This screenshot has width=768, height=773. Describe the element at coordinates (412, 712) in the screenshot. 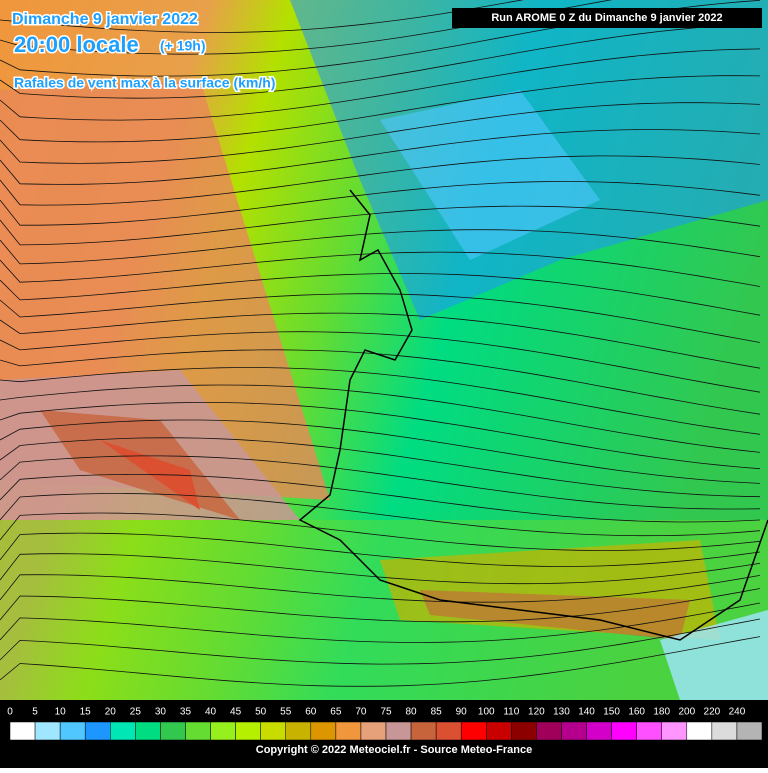

I see `legend-label: 80` at that location.